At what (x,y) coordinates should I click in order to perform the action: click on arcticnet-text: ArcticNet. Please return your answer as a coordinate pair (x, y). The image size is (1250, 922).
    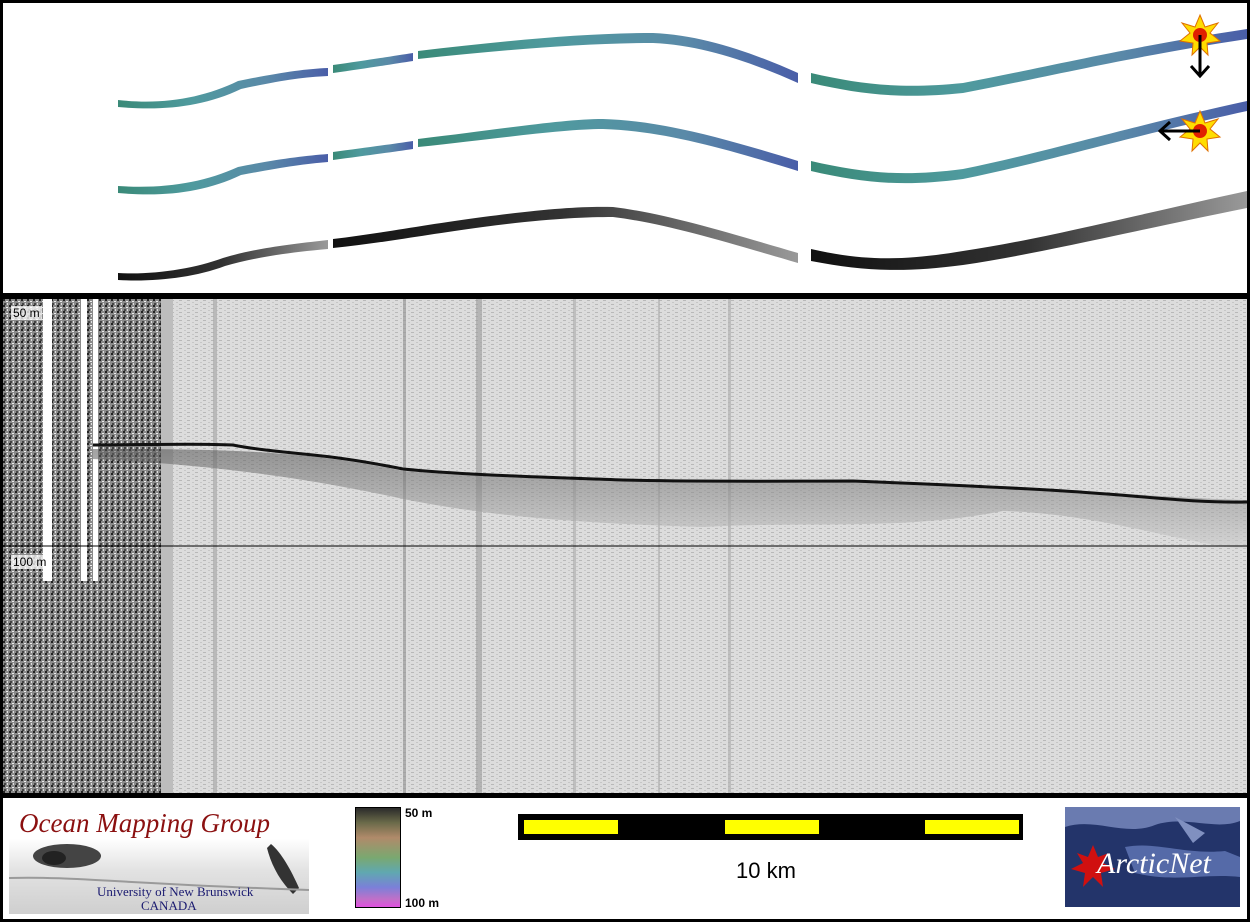
    Looking at the image, I should click on (1154, 863).